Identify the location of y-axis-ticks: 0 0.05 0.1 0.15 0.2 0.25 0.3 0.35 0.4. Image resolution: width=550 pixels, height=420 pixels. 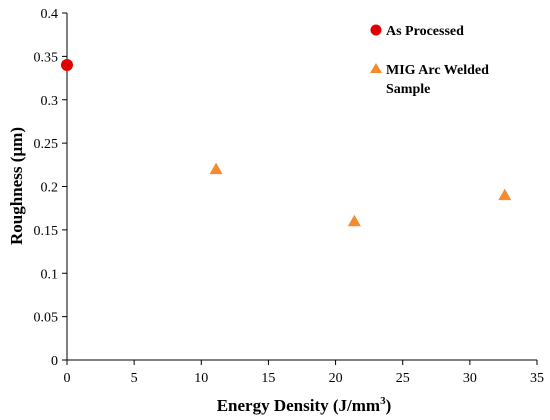
(50, 188).